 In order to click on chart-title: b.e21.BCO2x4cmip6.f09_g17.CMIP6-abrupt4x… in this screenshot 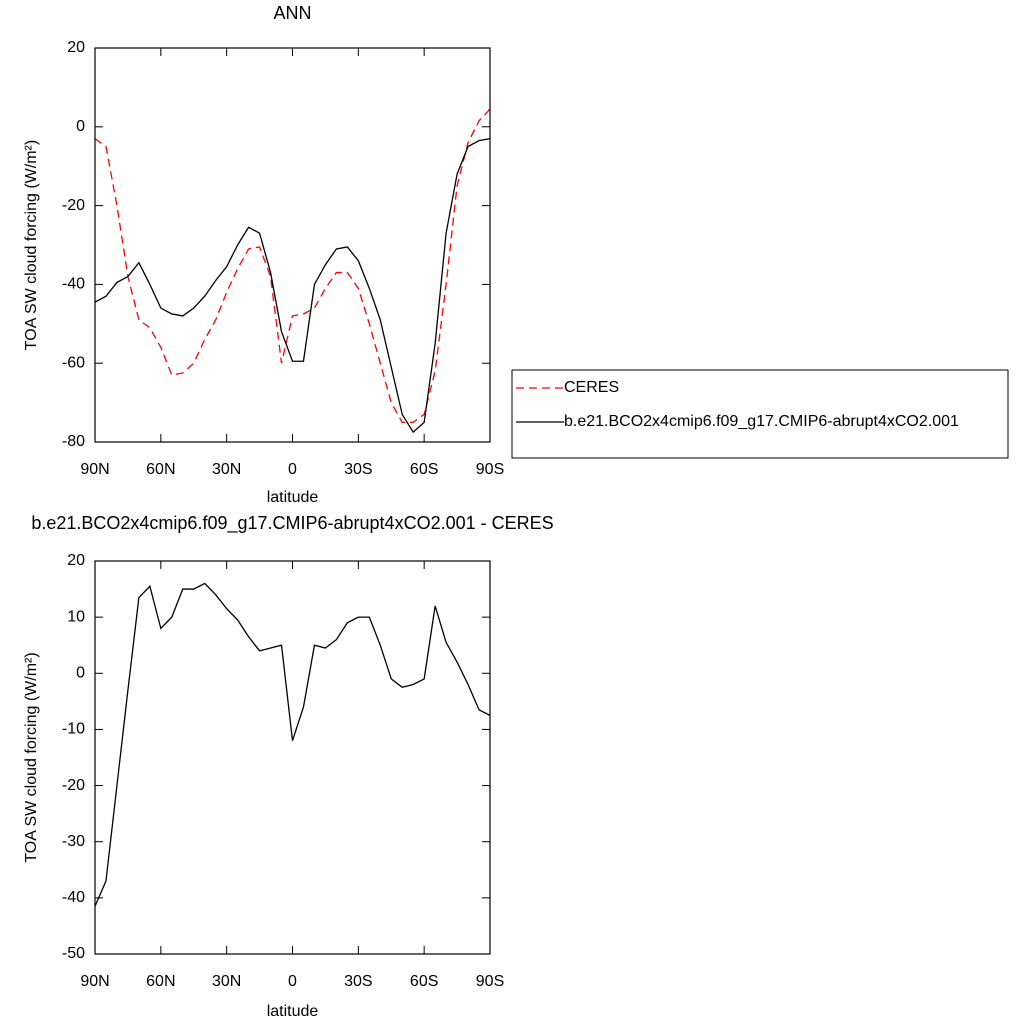, I will do `click(292, 523)`.